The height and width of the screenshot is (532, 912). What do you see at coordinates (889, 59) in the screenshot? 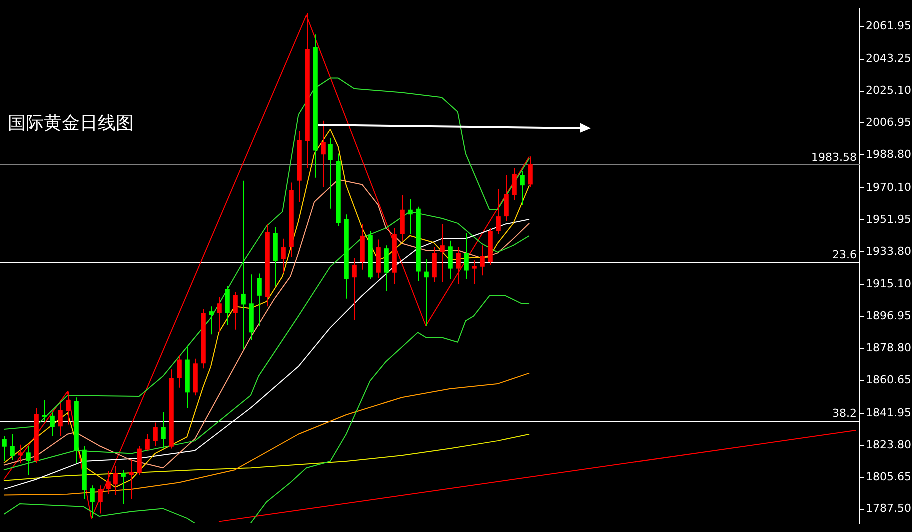
I see `y-tick-label: 2043.25` at bounding box center [889, 59].